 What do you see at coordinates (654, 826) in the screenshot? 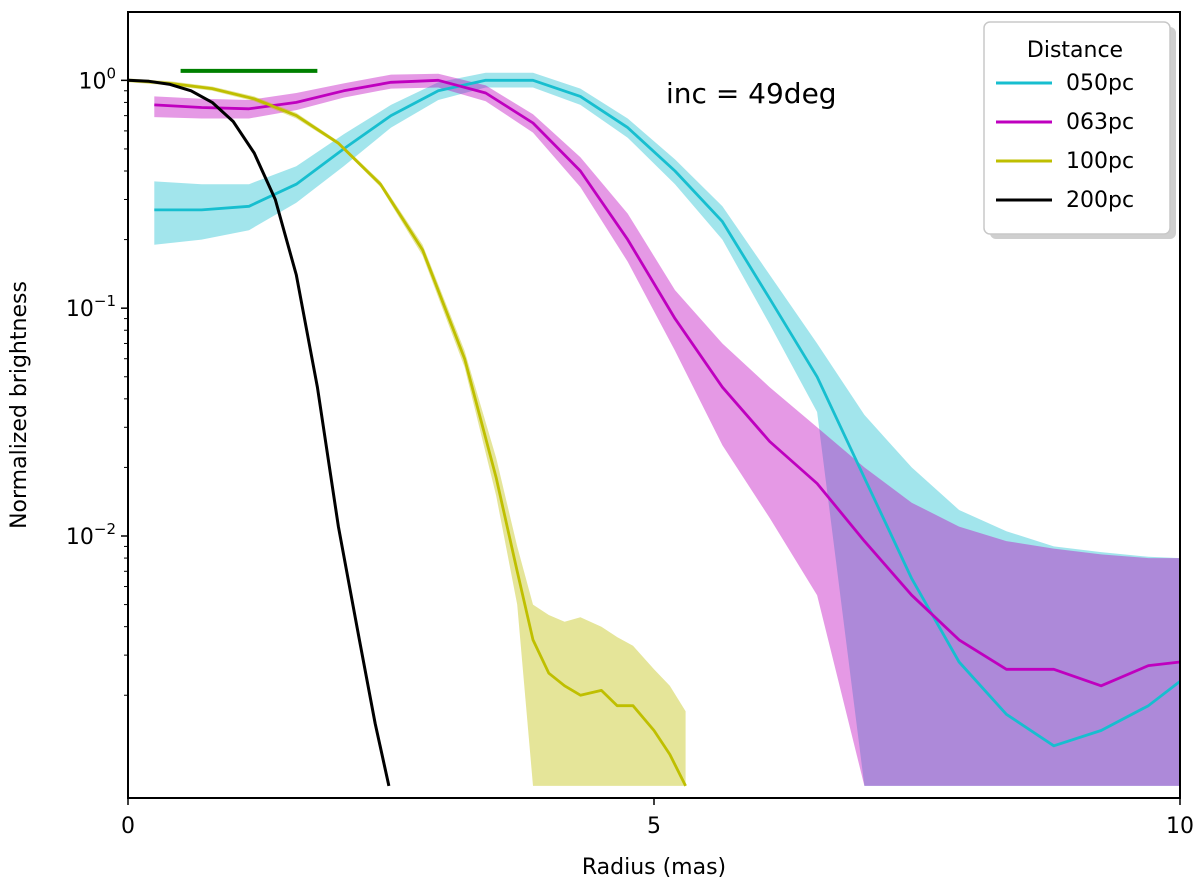
I see `x-tick-label: 5` at bounding box center [654, 826].